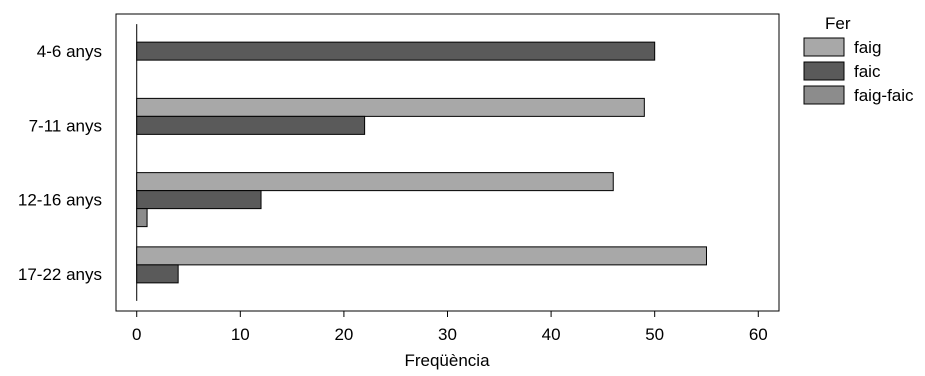  What do you see at coordinates (654, 334) in the screenshot?
I see `x-tick-label: 50` at bounding box center [654, 334].